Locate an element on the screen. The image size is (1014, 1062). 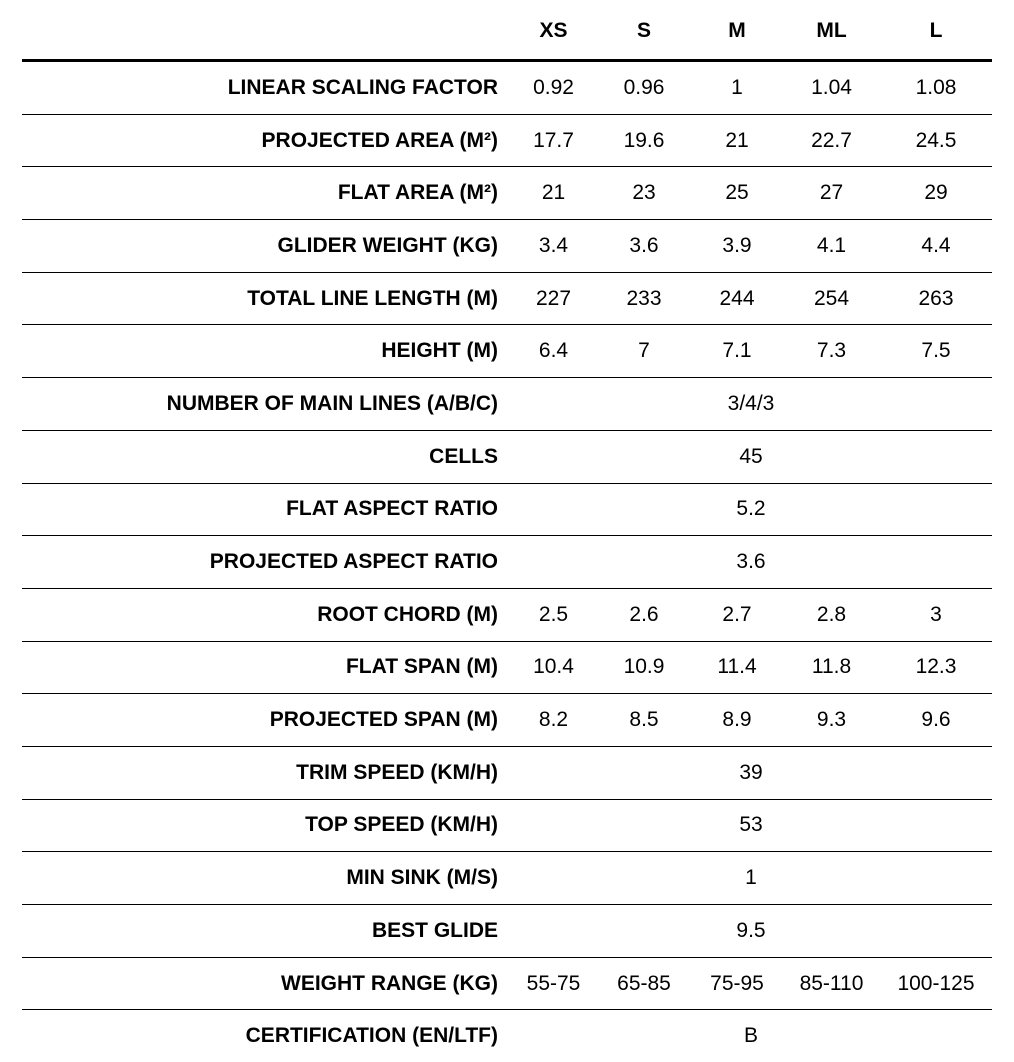
row-label: NUMBER OF MAIN LINES (A/B/C) is located at coordinates (266, 404).